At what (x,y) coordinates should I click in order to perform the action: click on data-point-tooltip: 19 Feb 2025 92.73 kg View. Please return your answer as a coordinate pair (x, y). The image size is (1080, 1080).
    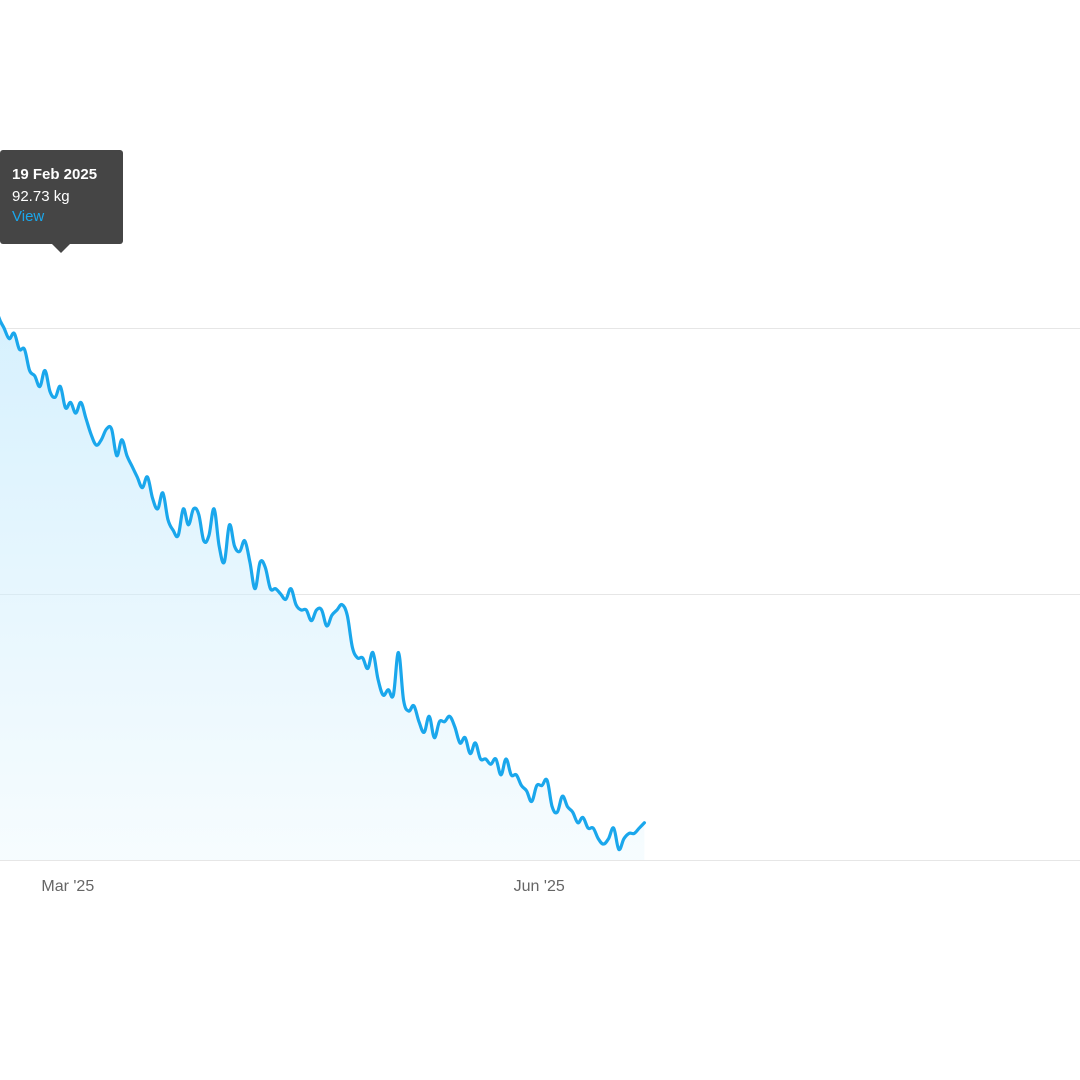
    Looking at the image, I should click on (61, 201).